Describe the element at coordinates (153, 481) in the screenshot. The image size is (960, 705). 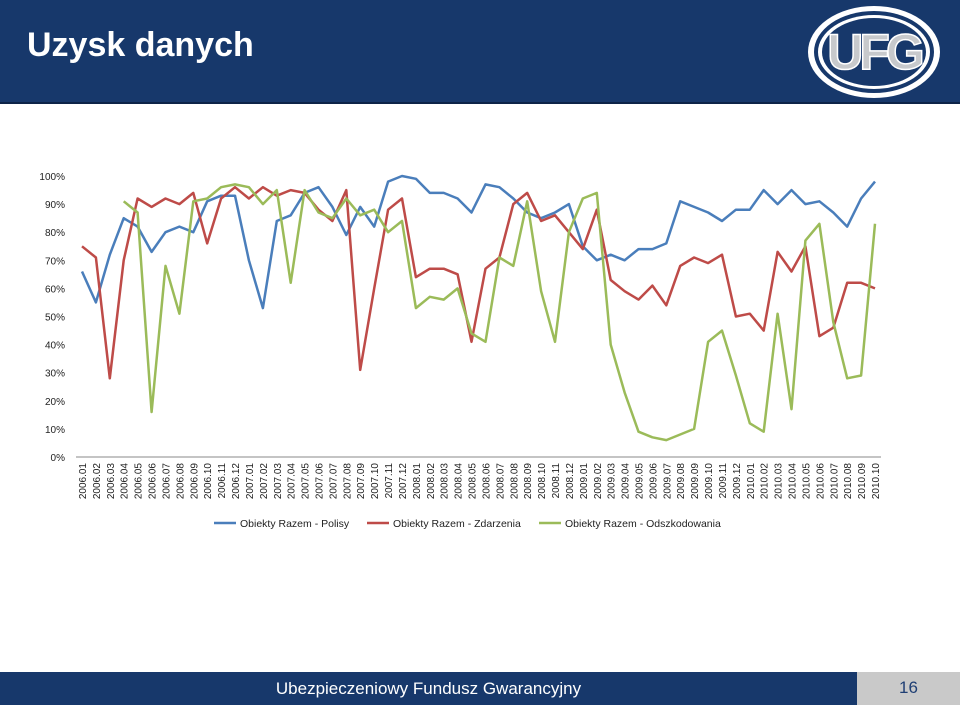
I see `x-tick-label: 2006.06` at that location.